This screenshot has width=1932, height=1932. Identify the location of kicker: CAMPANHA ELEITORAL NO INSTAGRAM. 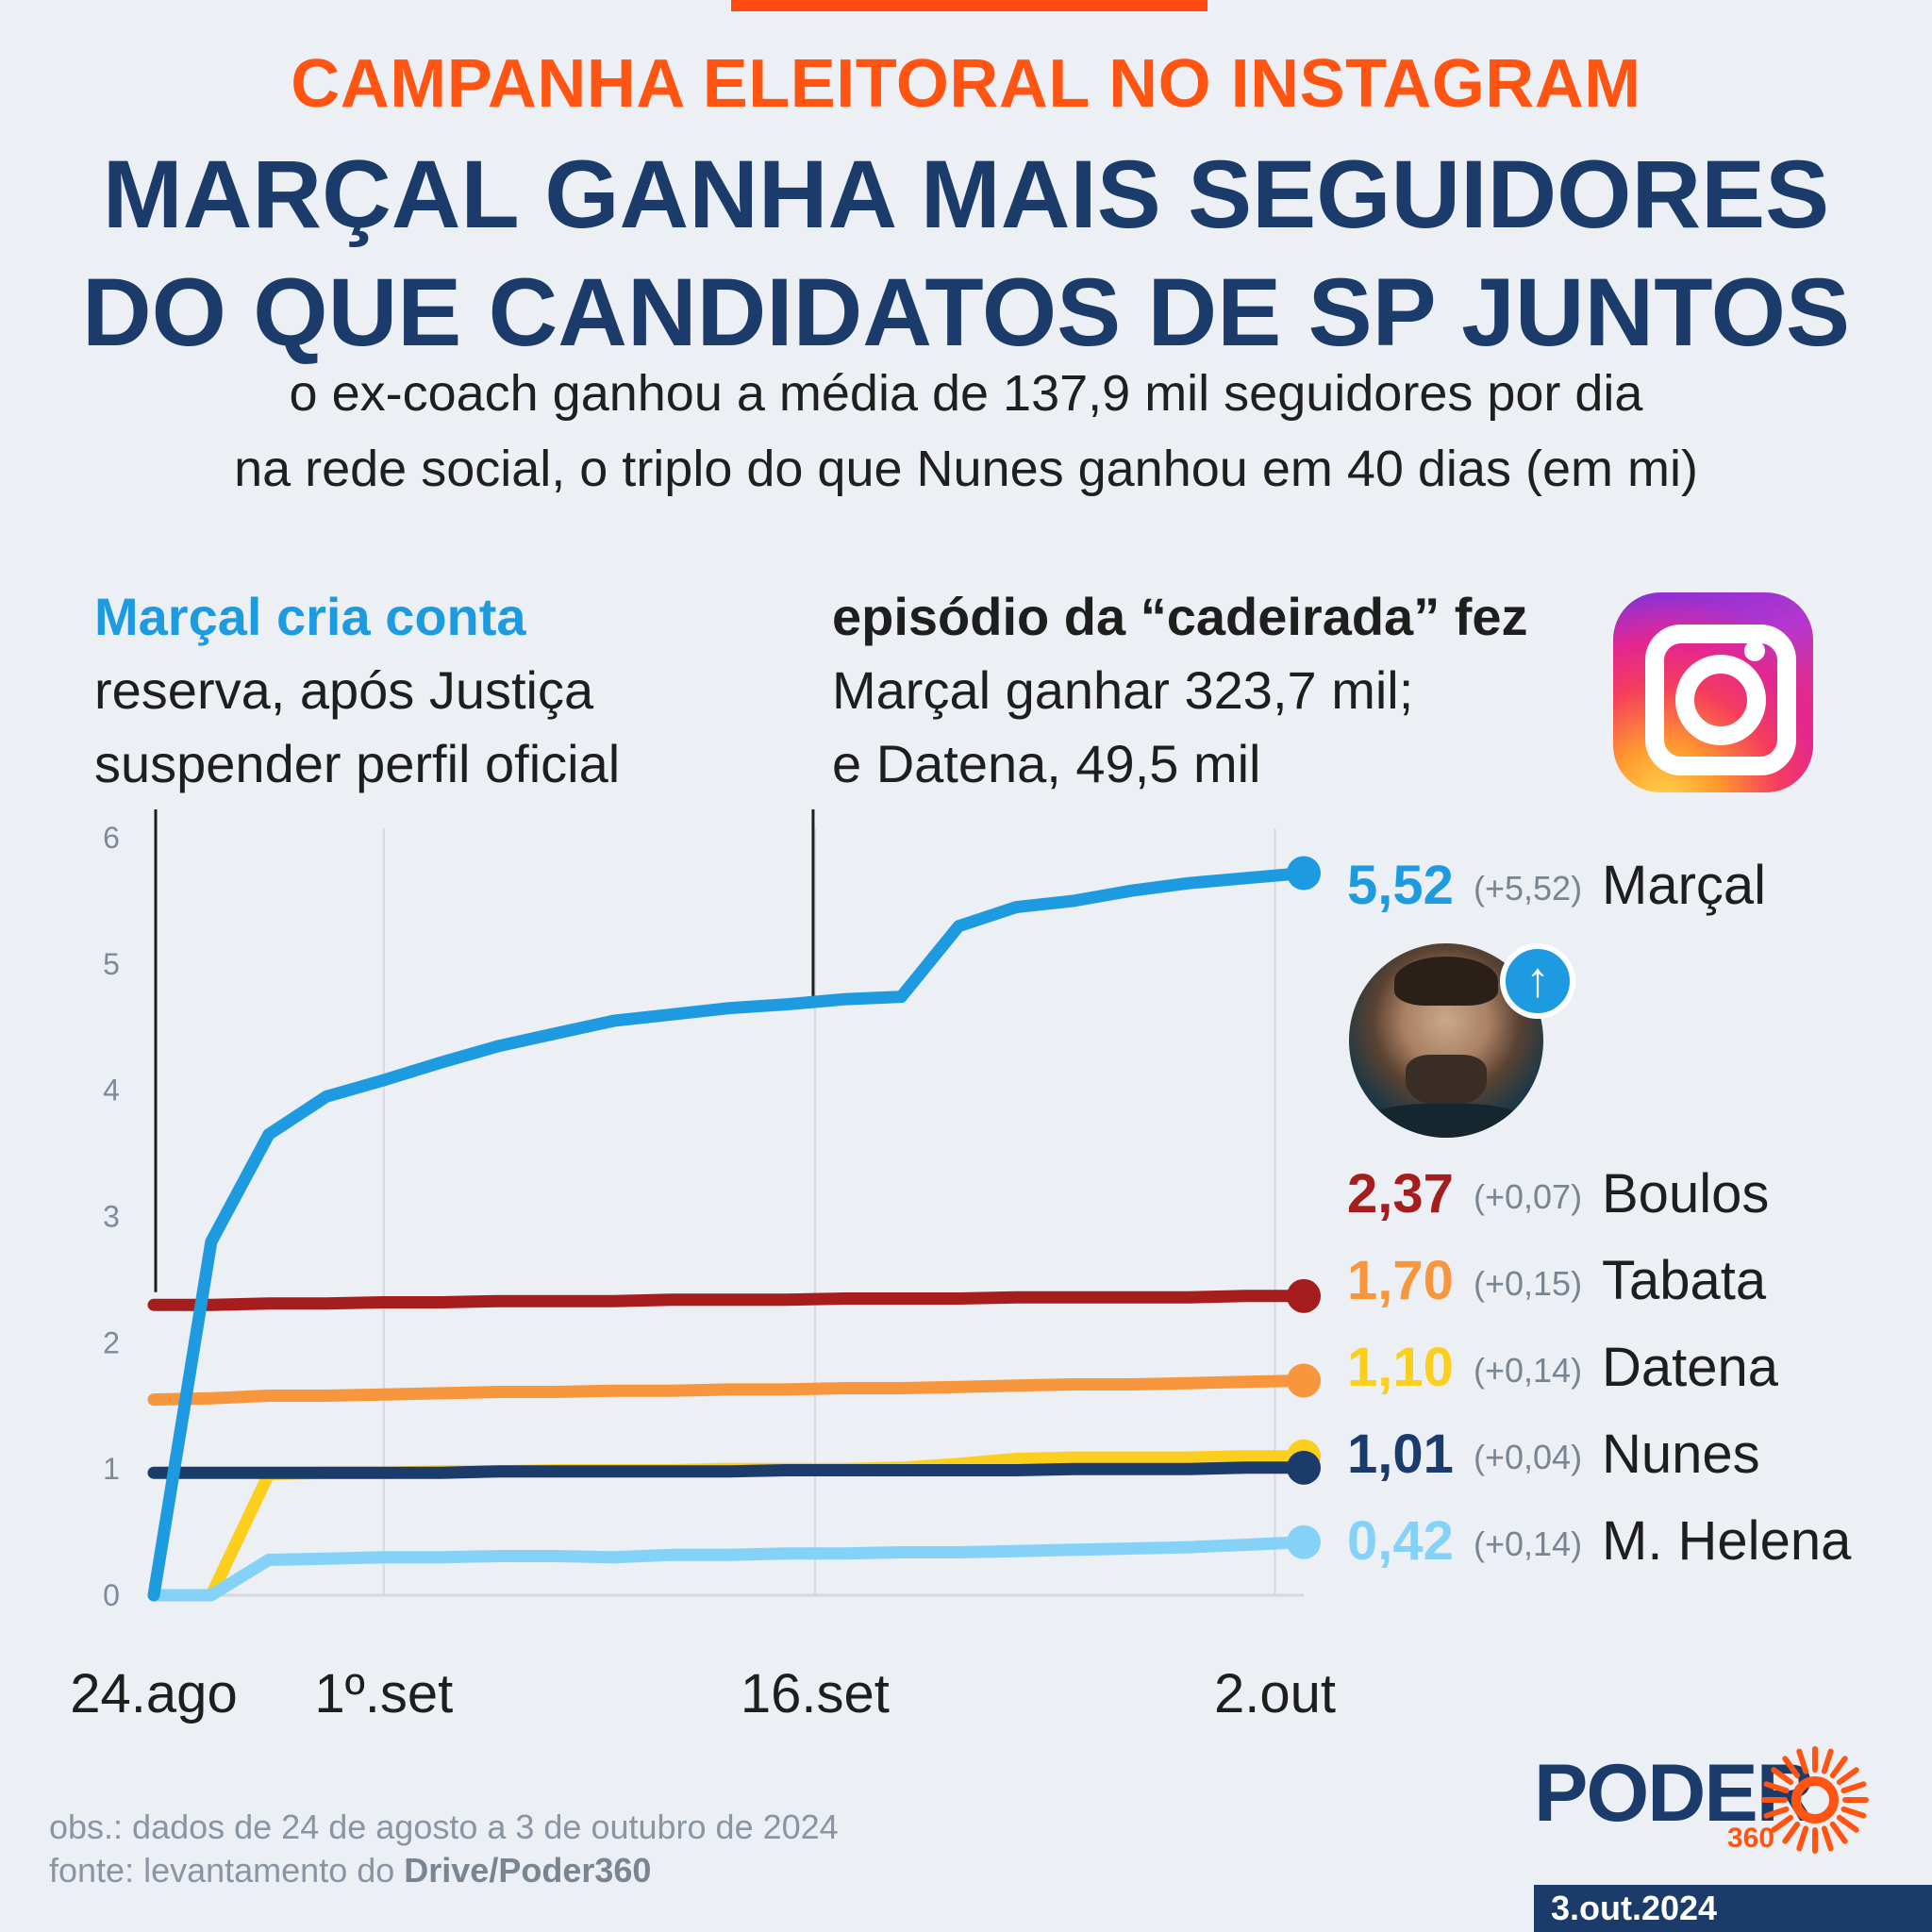
(966, 84).